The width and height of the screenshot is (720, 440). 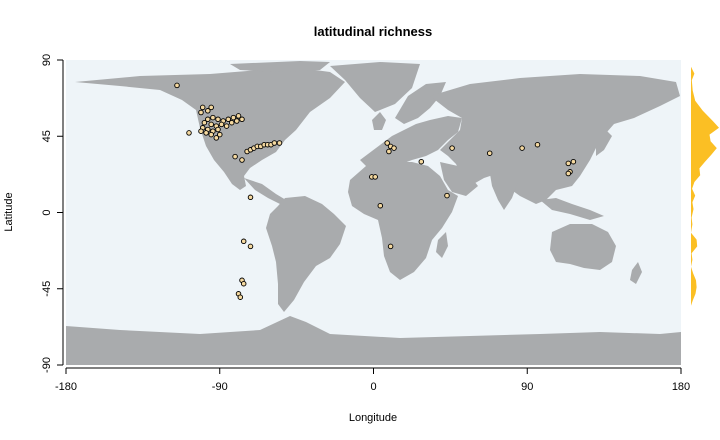 I want to click on x-axis: -180 -90 0 90 180, so click(x=372, y=380).